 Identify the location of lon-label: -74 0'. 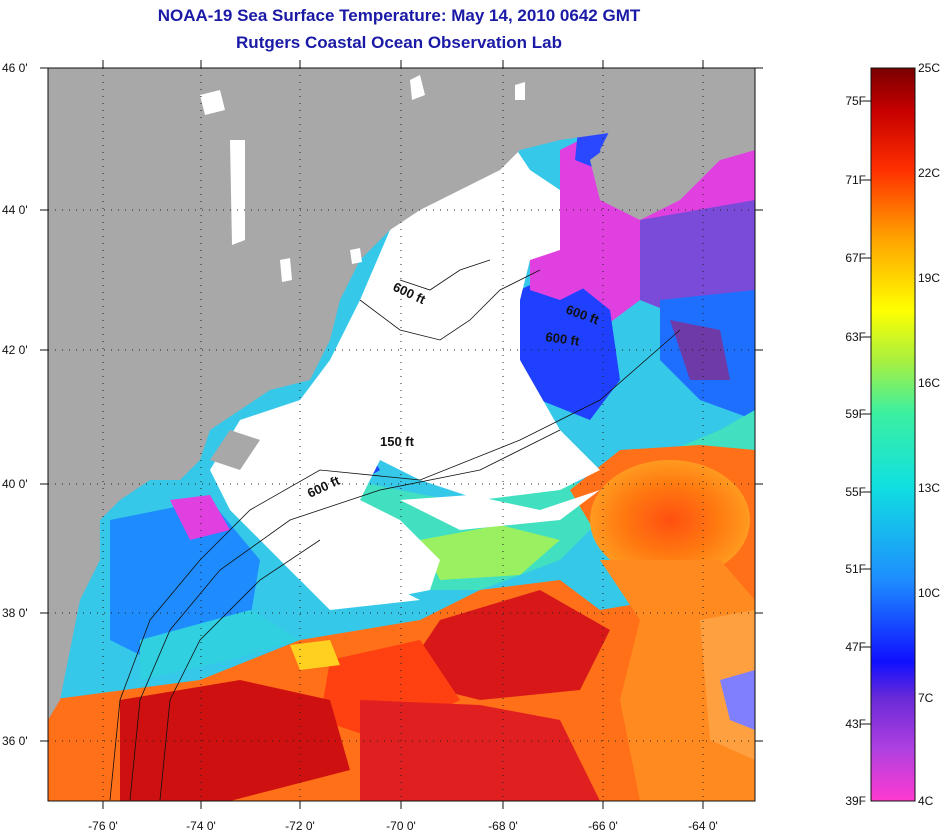
(201, 826).